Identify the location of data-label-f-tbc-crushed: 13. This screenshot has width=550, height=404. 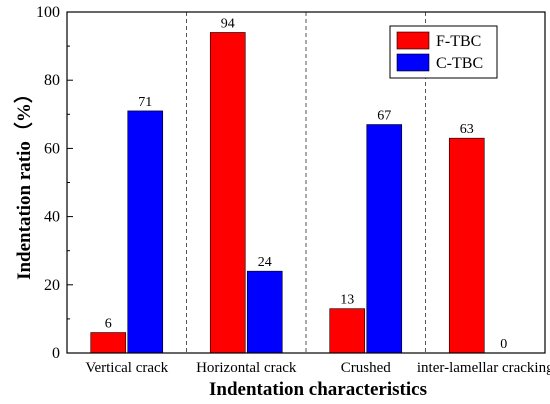
(347, 300).